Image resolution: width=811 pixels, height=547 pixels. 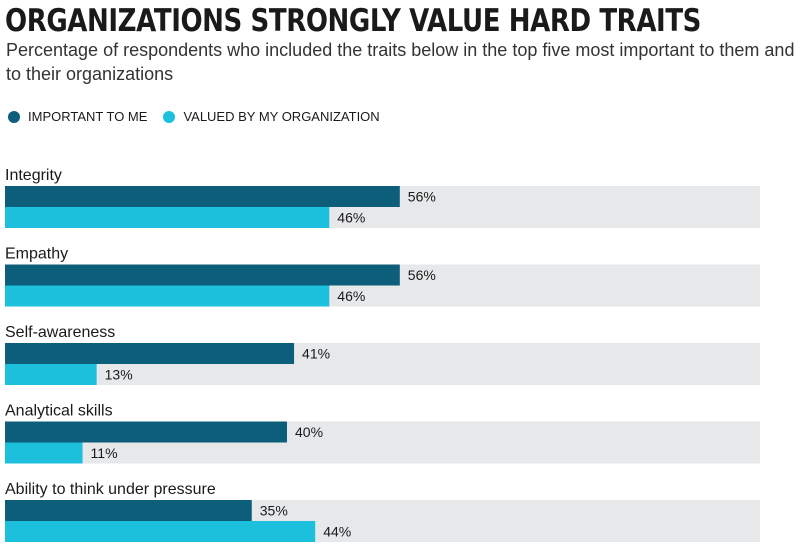 I want to click on value-label-self-awareness-valued: 13%, so click(x=119, y=375).